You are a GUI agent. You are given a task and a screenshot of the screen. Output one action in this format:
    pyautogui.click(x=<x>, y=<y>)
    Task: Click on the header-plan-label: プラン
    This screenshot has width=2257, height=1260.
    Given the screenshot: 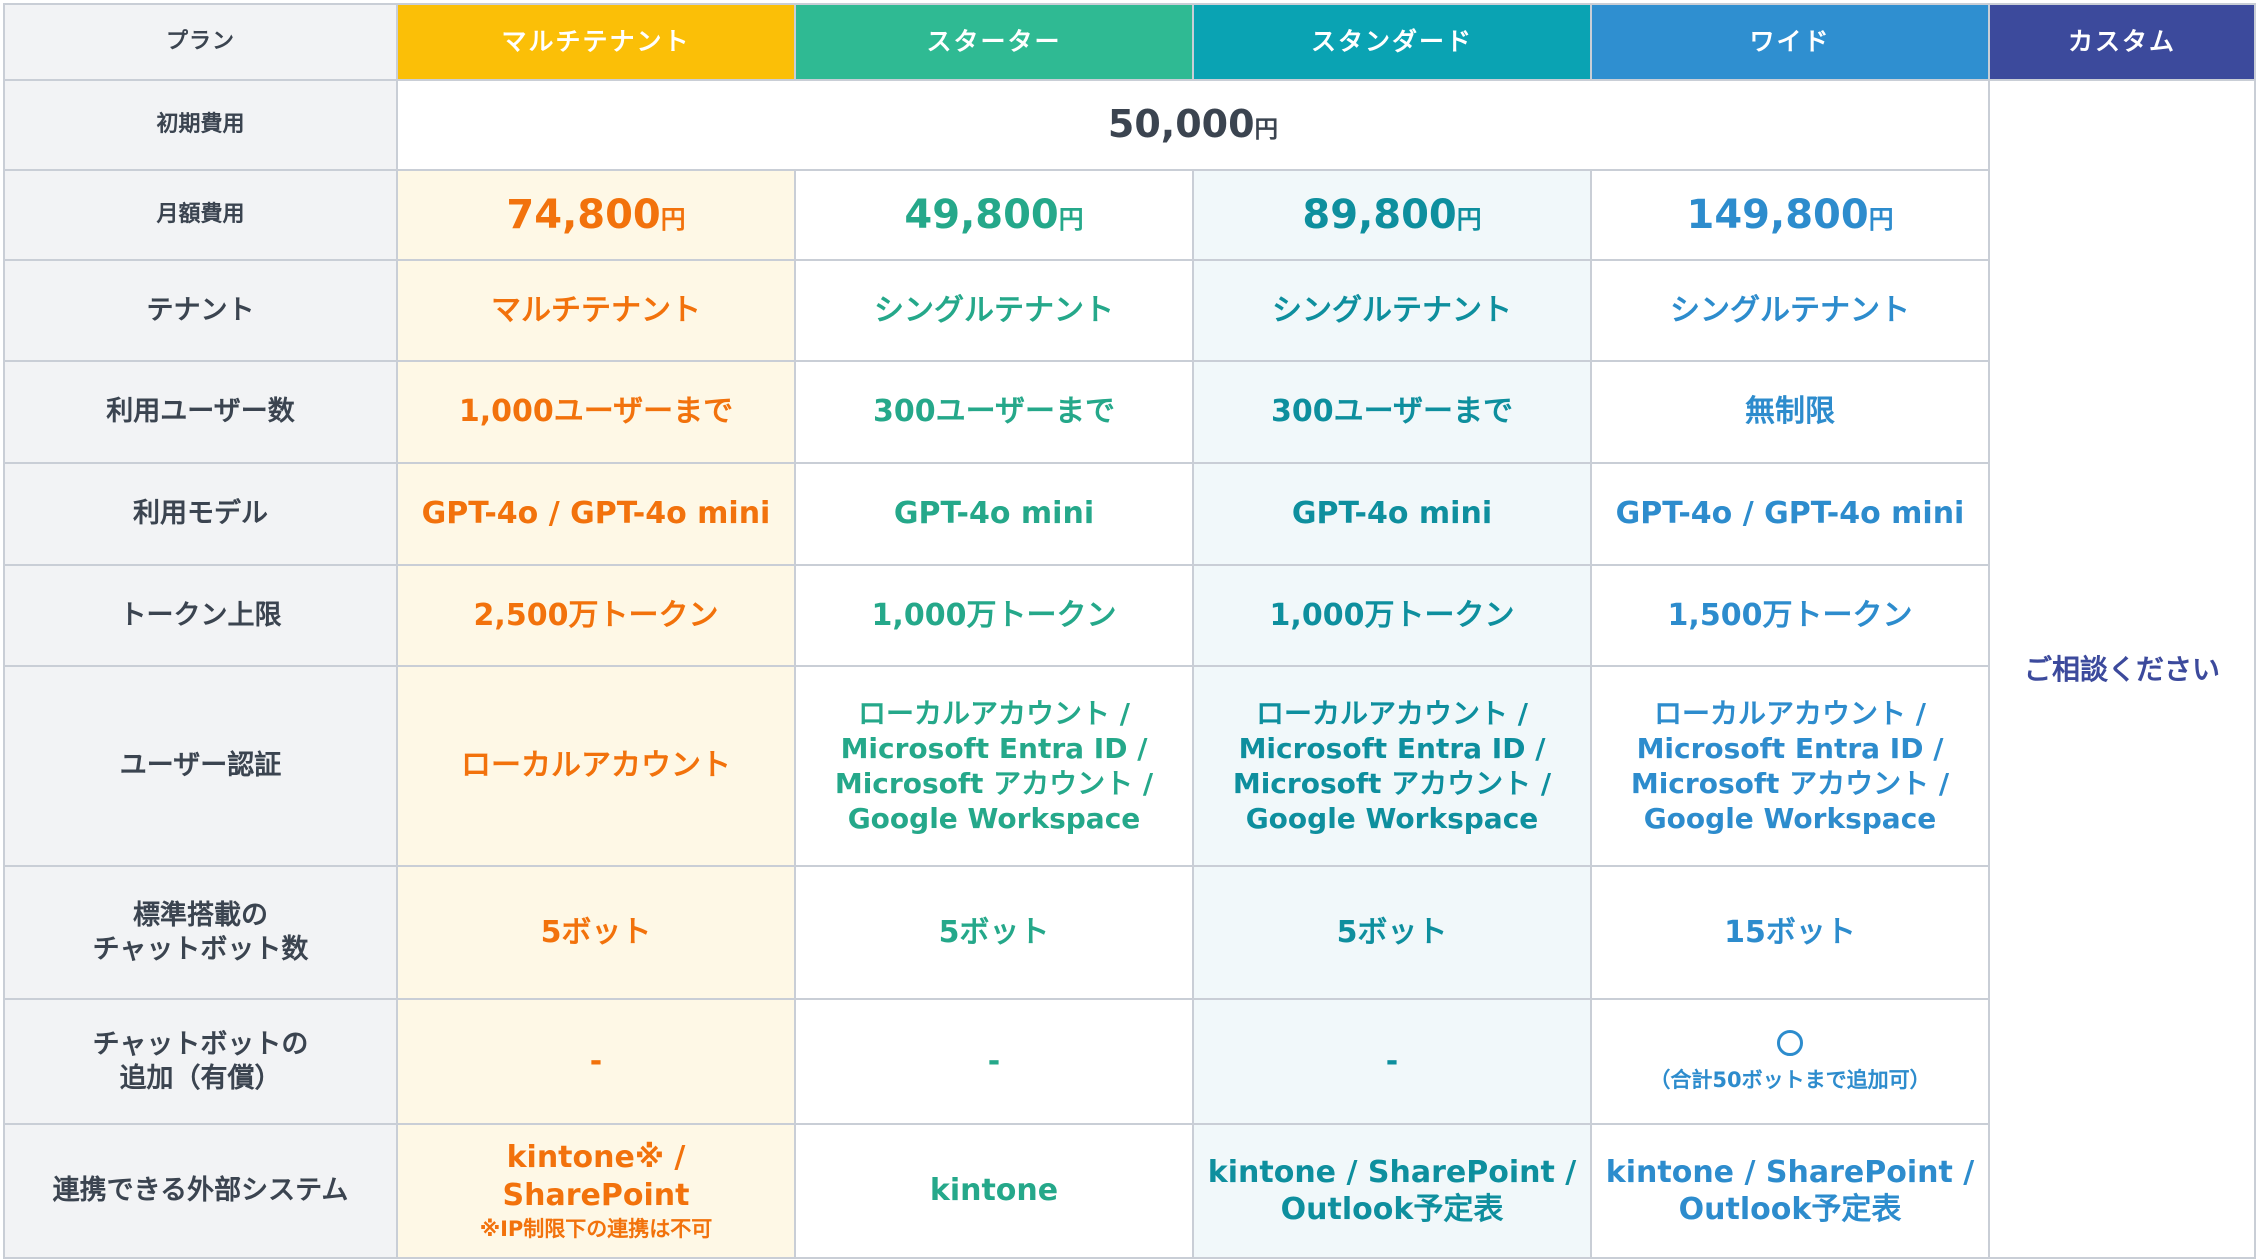 What is the action you would take?
    pyautogui.click(x=200, y=42)
    